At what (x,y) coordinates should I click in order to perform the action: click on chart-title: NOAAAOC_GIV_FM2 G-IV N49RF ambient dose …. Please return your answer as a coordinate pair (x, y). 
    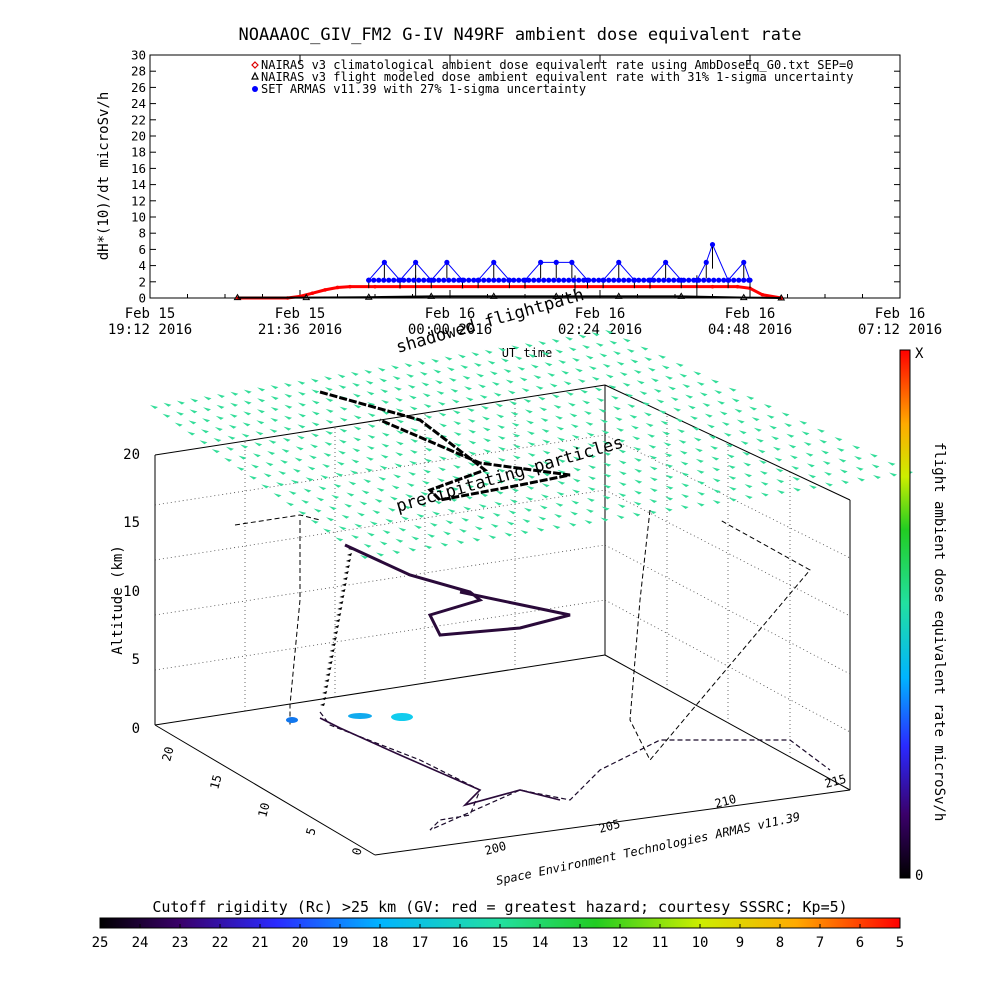
    Looking at the image, I should click on (520, 35).